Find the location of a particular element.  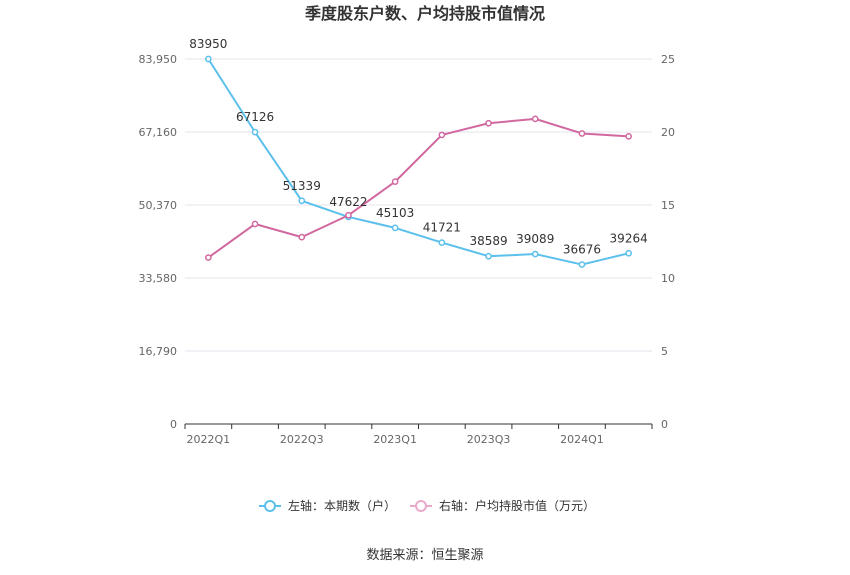

y-left-tick-label: 50,370 is located at coordinates (158, 205).